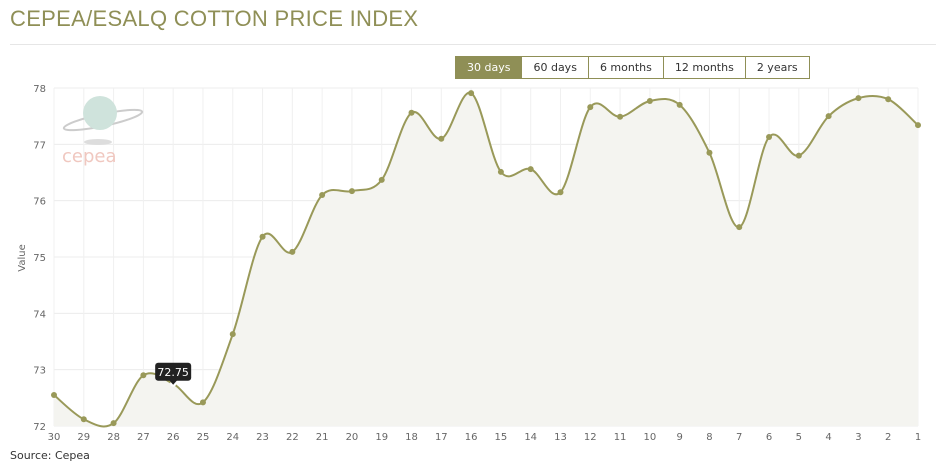 This screenshot has width=936, height=465. What do you see at coordinates (143, 437) in the screenshot?
I see `x-tick-label: 27` at bounding box center [143, 437].